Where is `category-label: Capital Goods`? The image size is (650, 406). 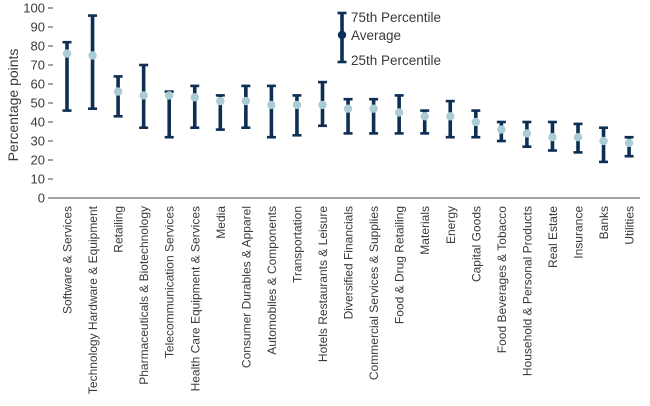 category-label: Capital Goods is located at coordinates (476, 244).